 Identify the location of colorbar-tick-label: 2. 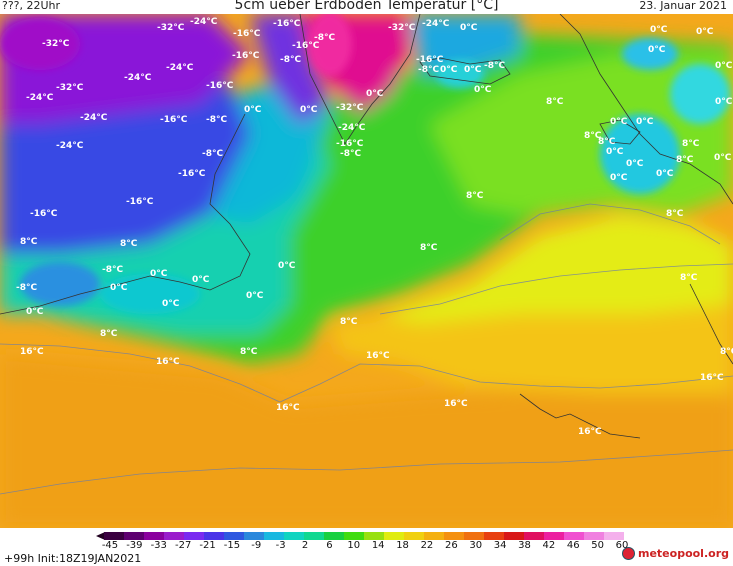
(305, 545).